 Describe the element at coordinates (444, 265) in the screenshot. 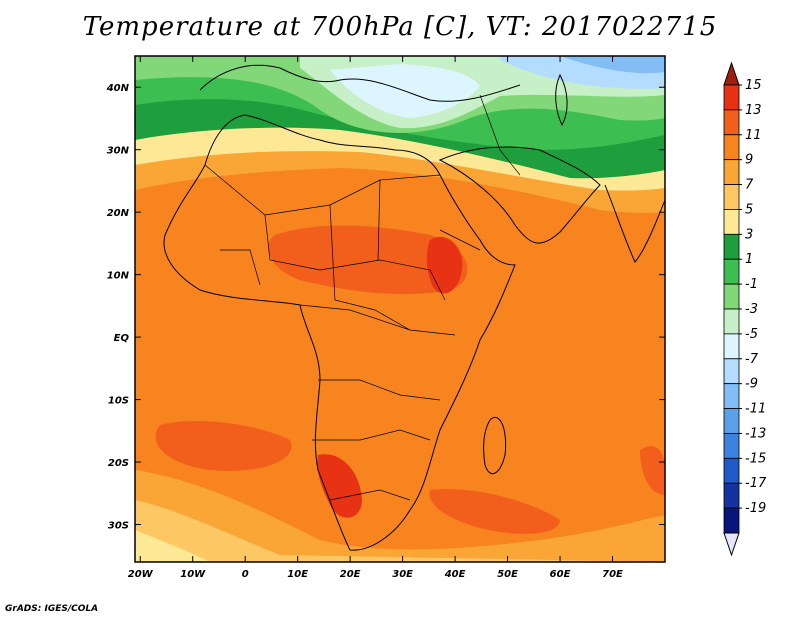

I see `warm-patch-ethiopia` at that location.